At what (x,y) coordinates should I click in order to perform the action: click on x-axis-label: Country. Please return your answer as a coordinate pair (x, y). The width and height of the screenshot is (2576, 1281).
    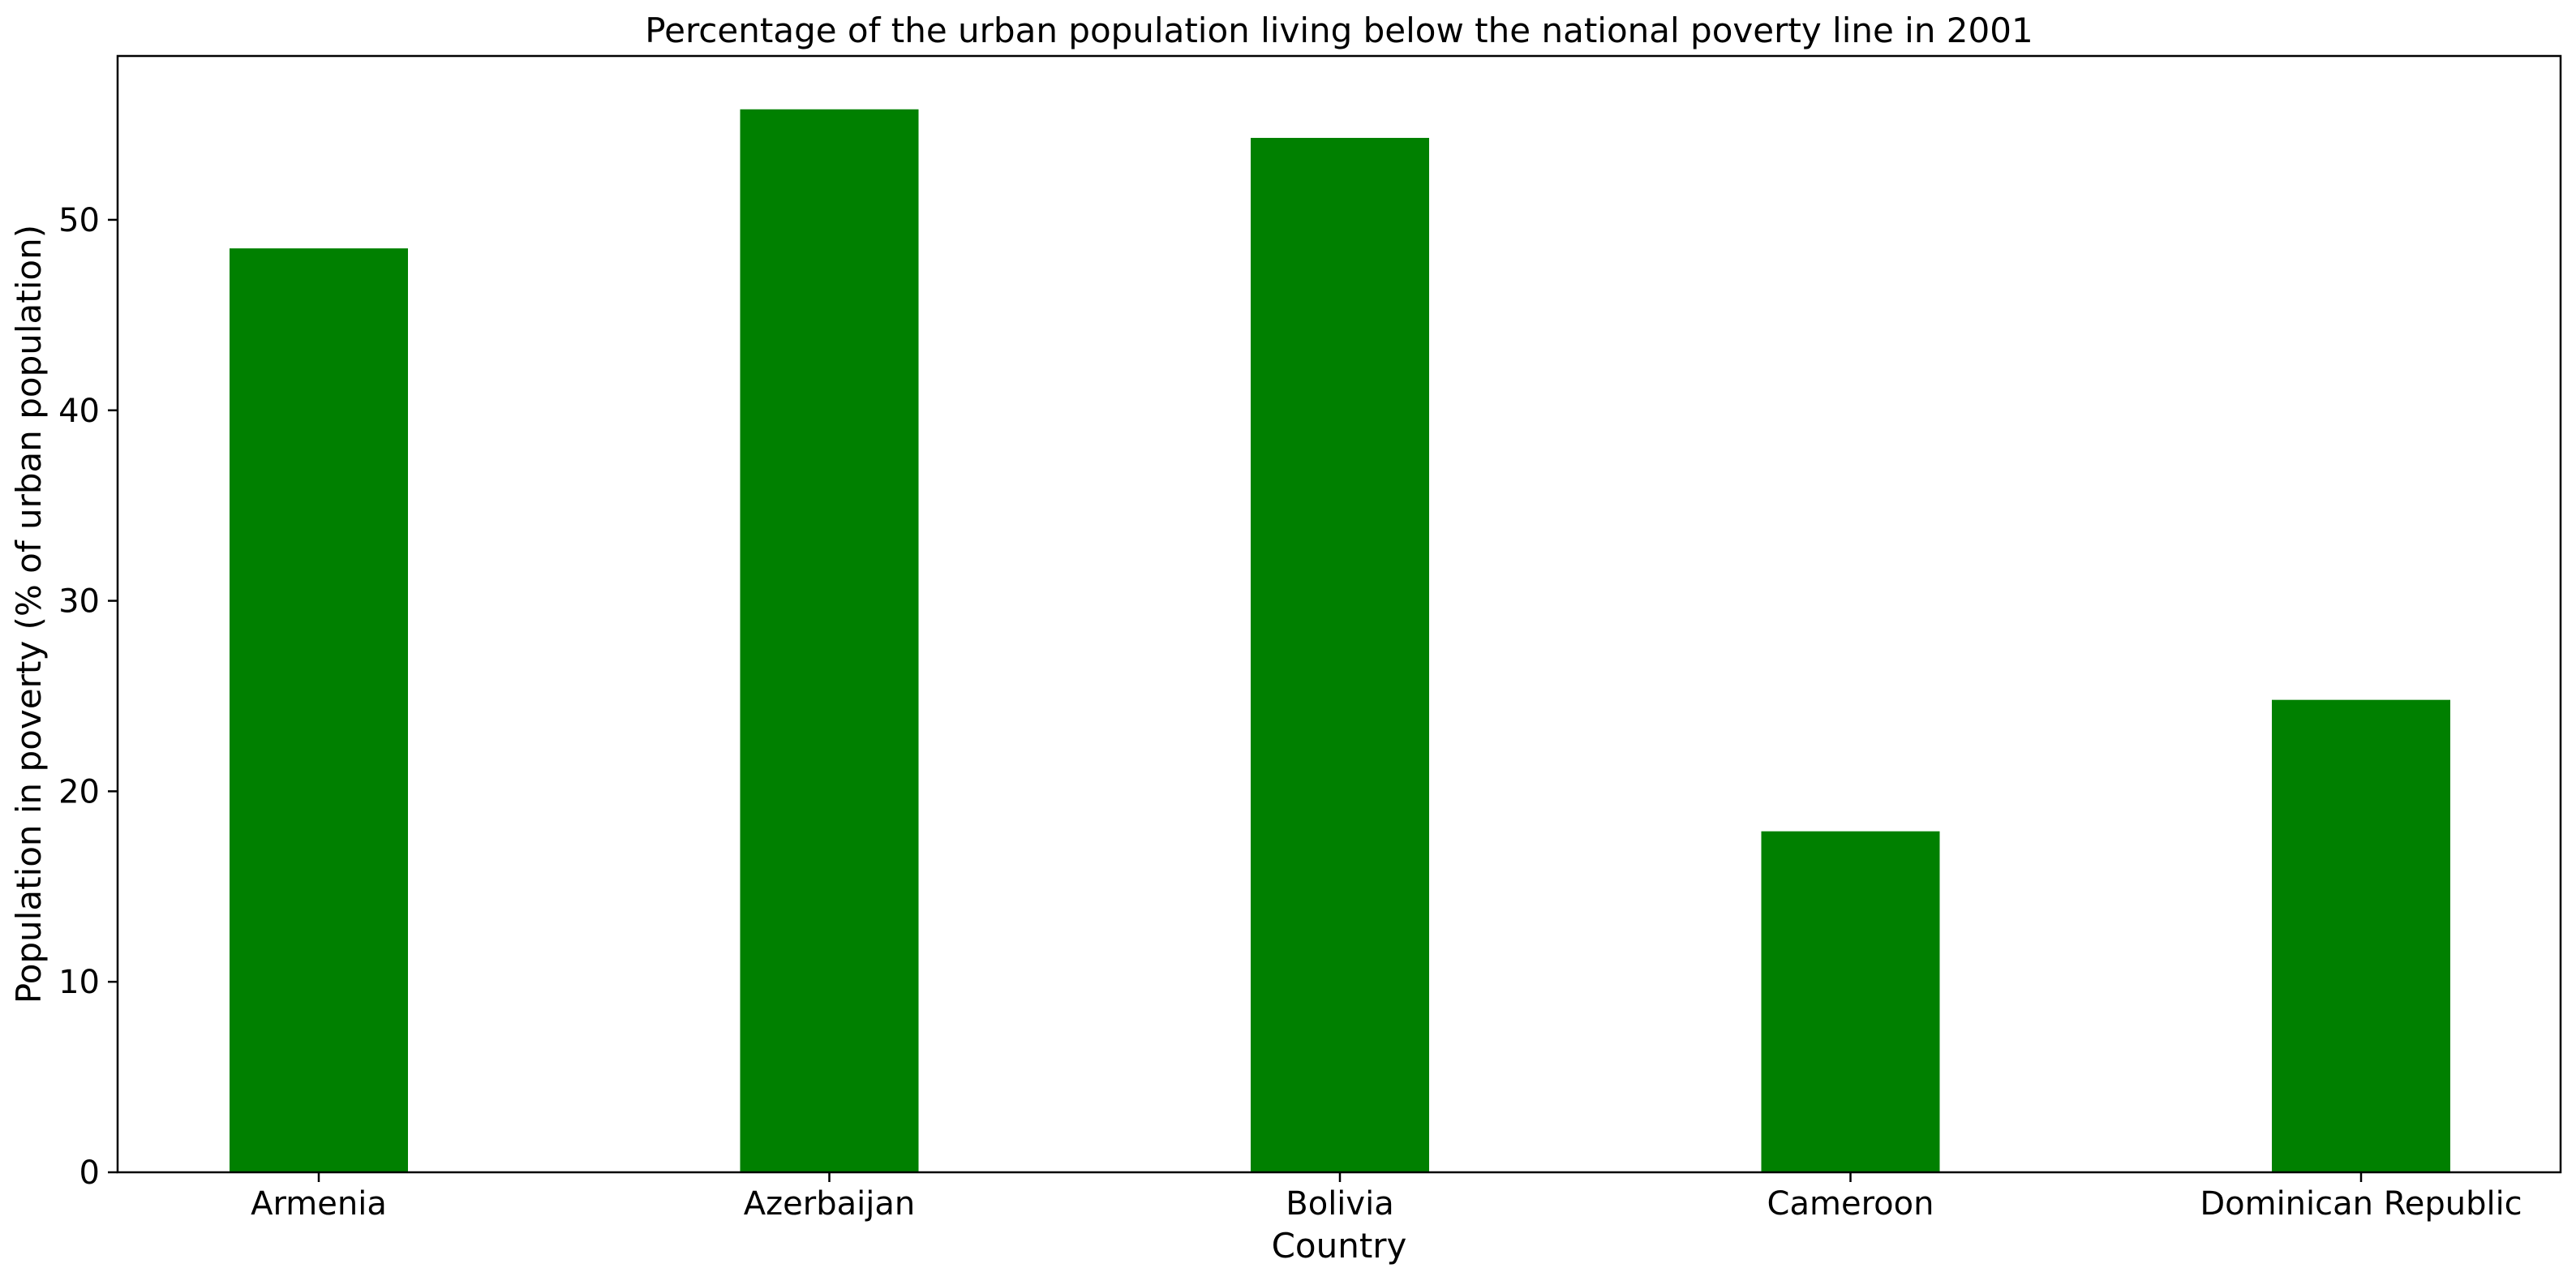
    Looking at the image, I should click on (1339, 1246).